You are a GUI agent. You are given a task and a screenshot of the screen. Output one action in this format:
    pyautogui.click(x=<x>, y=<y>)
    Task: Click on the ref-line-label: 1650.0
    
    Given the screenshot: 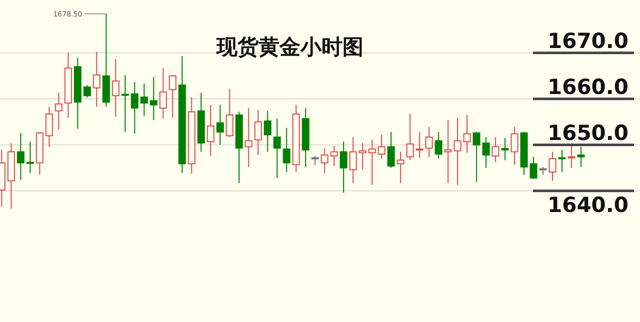 What is the action you would take?
    pyautogui.click(x=588, y=132)
    